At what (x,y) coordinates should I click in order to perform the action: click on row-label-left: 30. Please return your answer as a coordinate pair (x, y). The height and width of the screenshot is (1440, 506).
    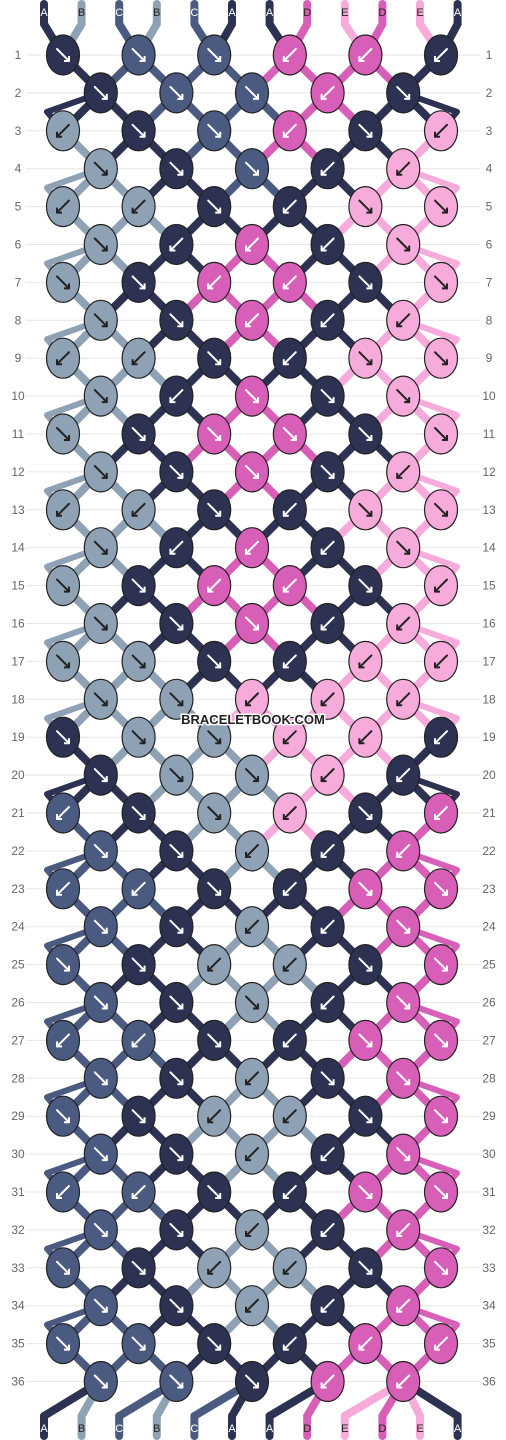
    Looking at the image, I should click on (18, 1154).